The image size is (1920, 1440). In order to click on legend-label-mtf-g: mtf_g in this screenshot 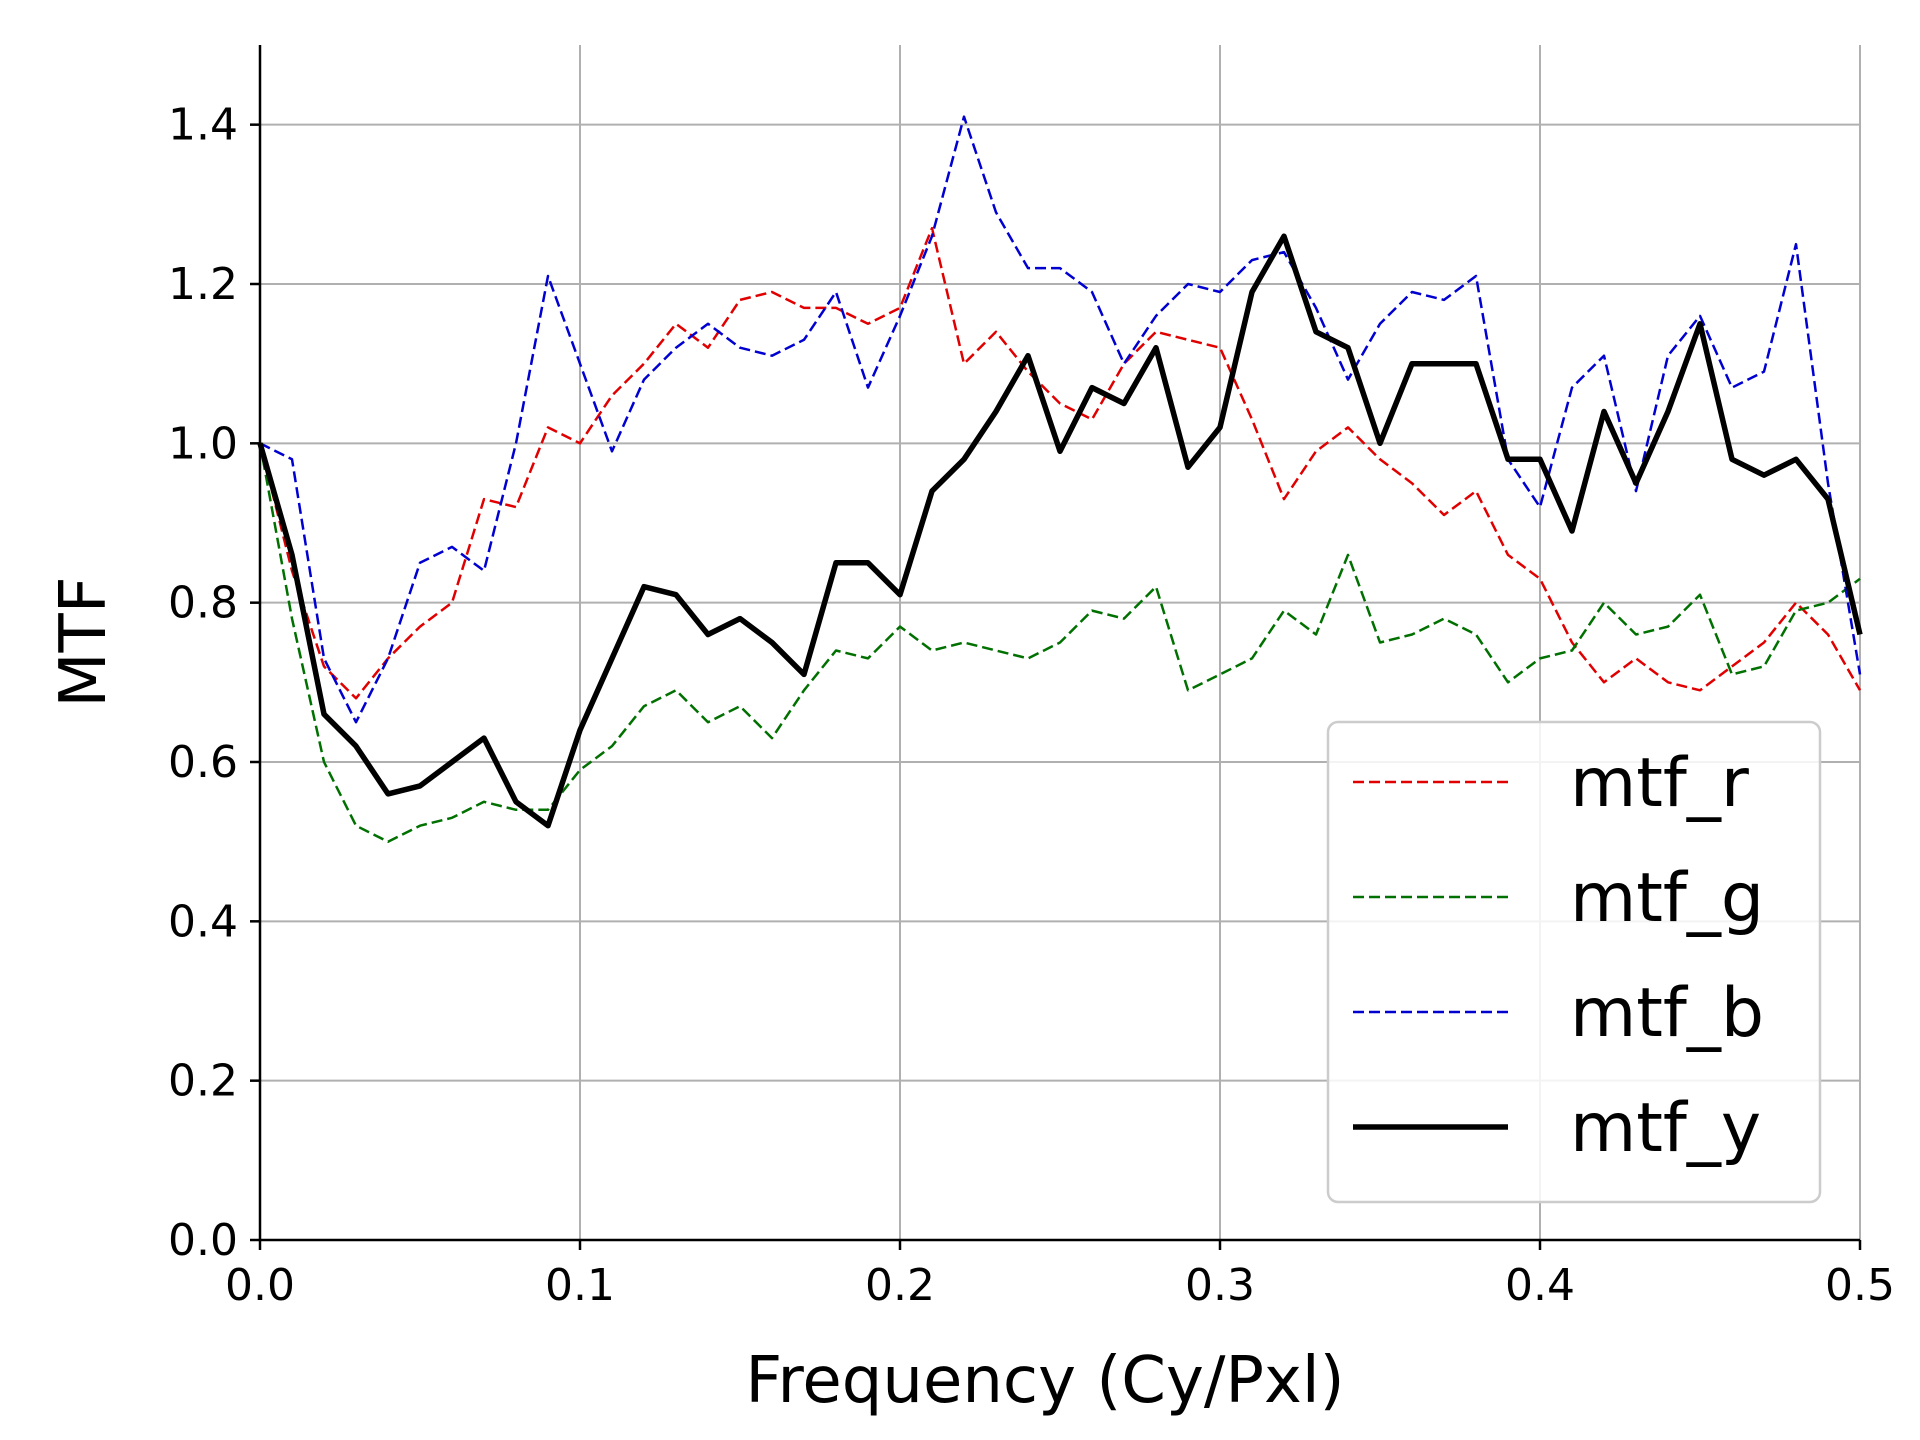, I will do `click(1667, 898)`.